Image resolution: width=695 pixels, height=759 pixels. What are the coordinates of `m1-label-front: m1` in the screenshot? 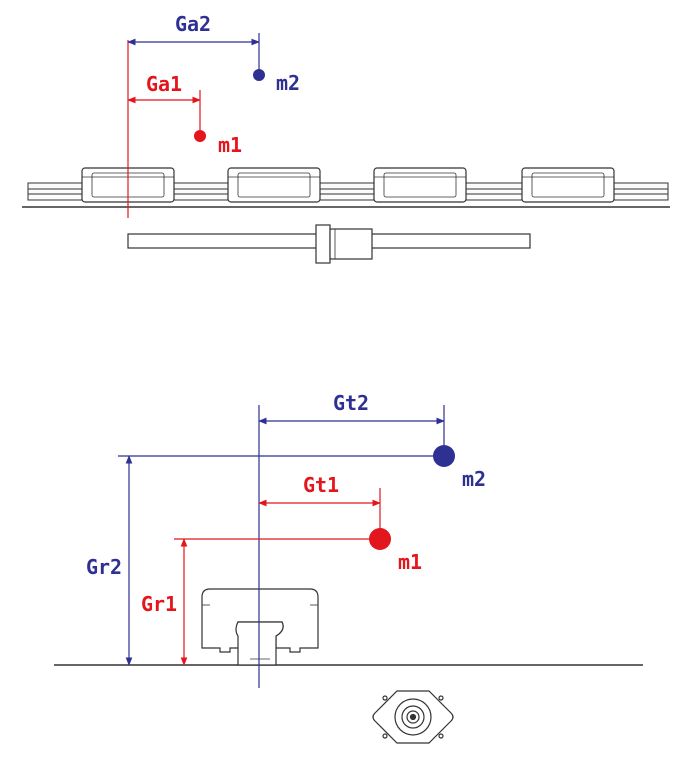 It's located at (410, 562).